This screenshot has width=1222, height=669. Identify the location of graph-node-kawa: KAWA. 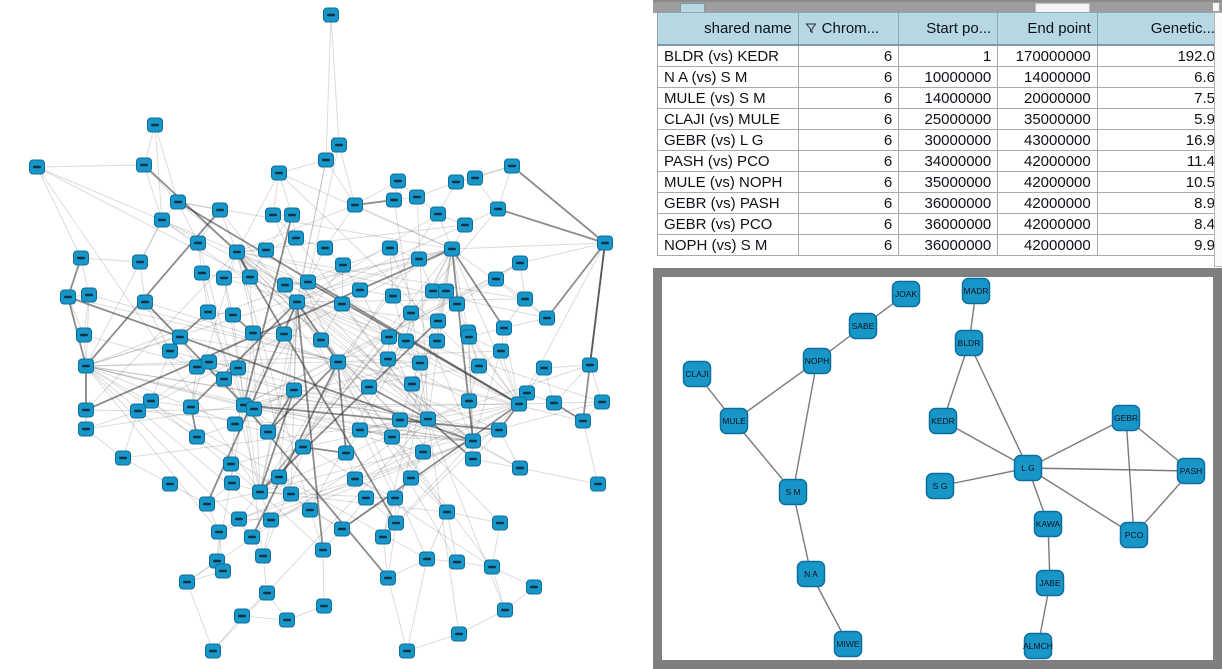
(1048, 524).